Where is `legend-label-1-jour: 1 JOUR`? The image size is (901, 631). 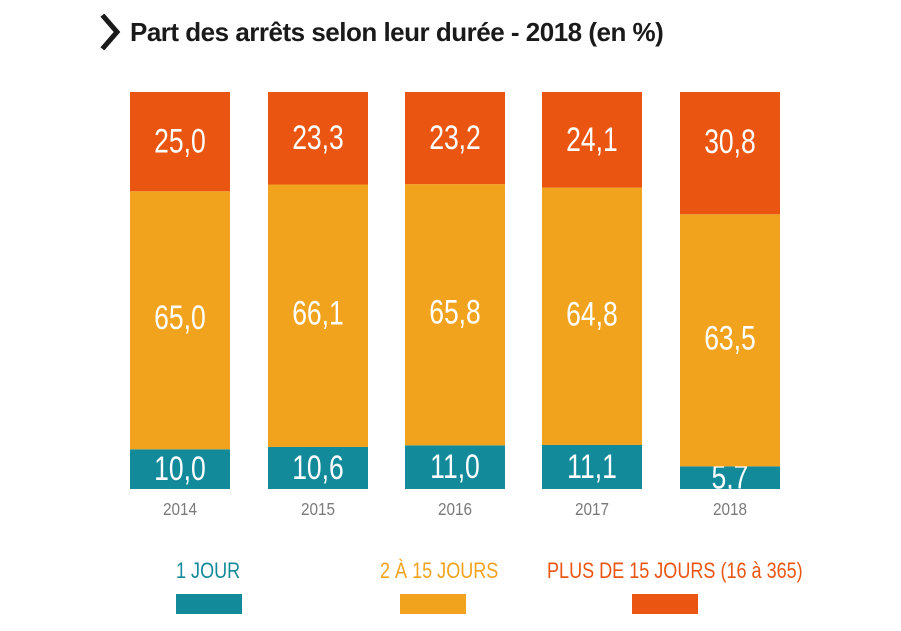 legend-label-1-jour: 1 JOUR is located at coordinates (208, 570).